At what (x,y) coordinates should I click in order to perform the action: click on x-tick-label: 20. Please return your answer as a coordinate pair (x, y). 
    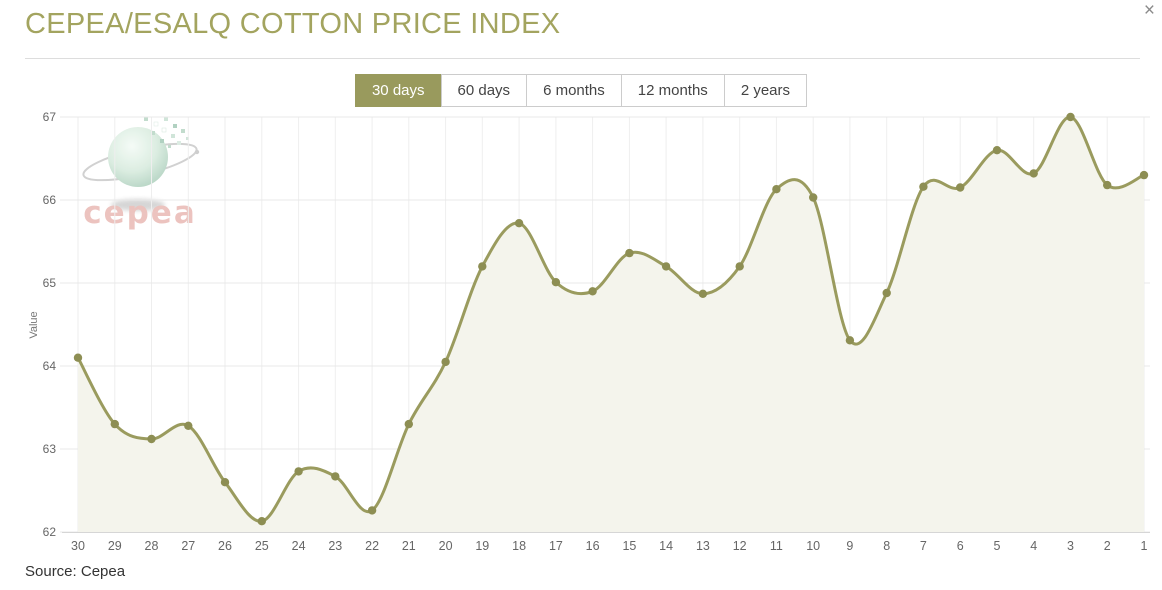
    Looking at the image, I should click on (446, 546).